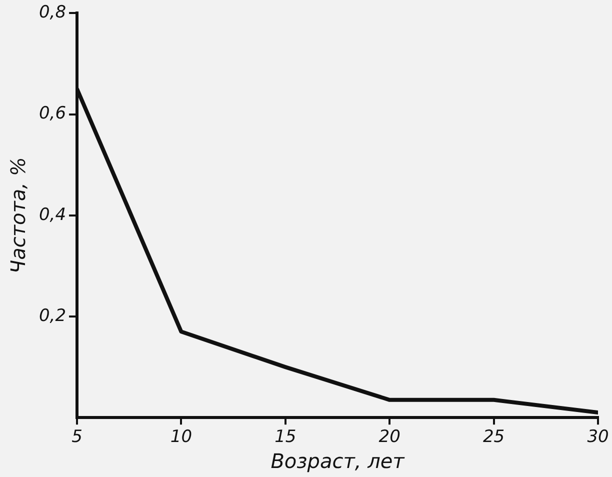 The width and height of the screenshot is (612, 477). Describe the element at coordinates (338, 461) in the screenshot. I see `x-axis-title: Возраст, лет` at that location.